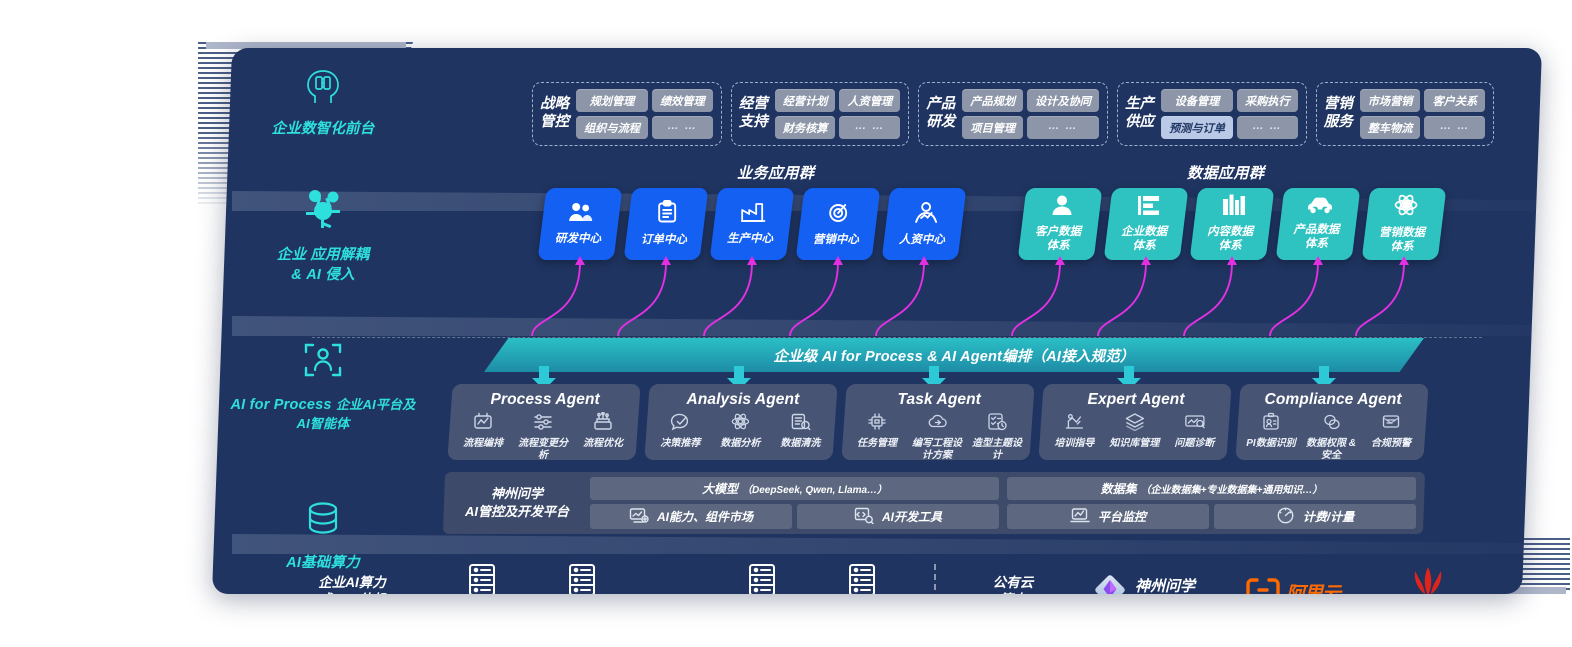 This screenshot has width=1572, height=647. Describe the element at coordinates (323, 385) in the screenshot. I see `rail-item-ai-for-process: AI for Process 企业AI平台及 AI智能体` at that location.